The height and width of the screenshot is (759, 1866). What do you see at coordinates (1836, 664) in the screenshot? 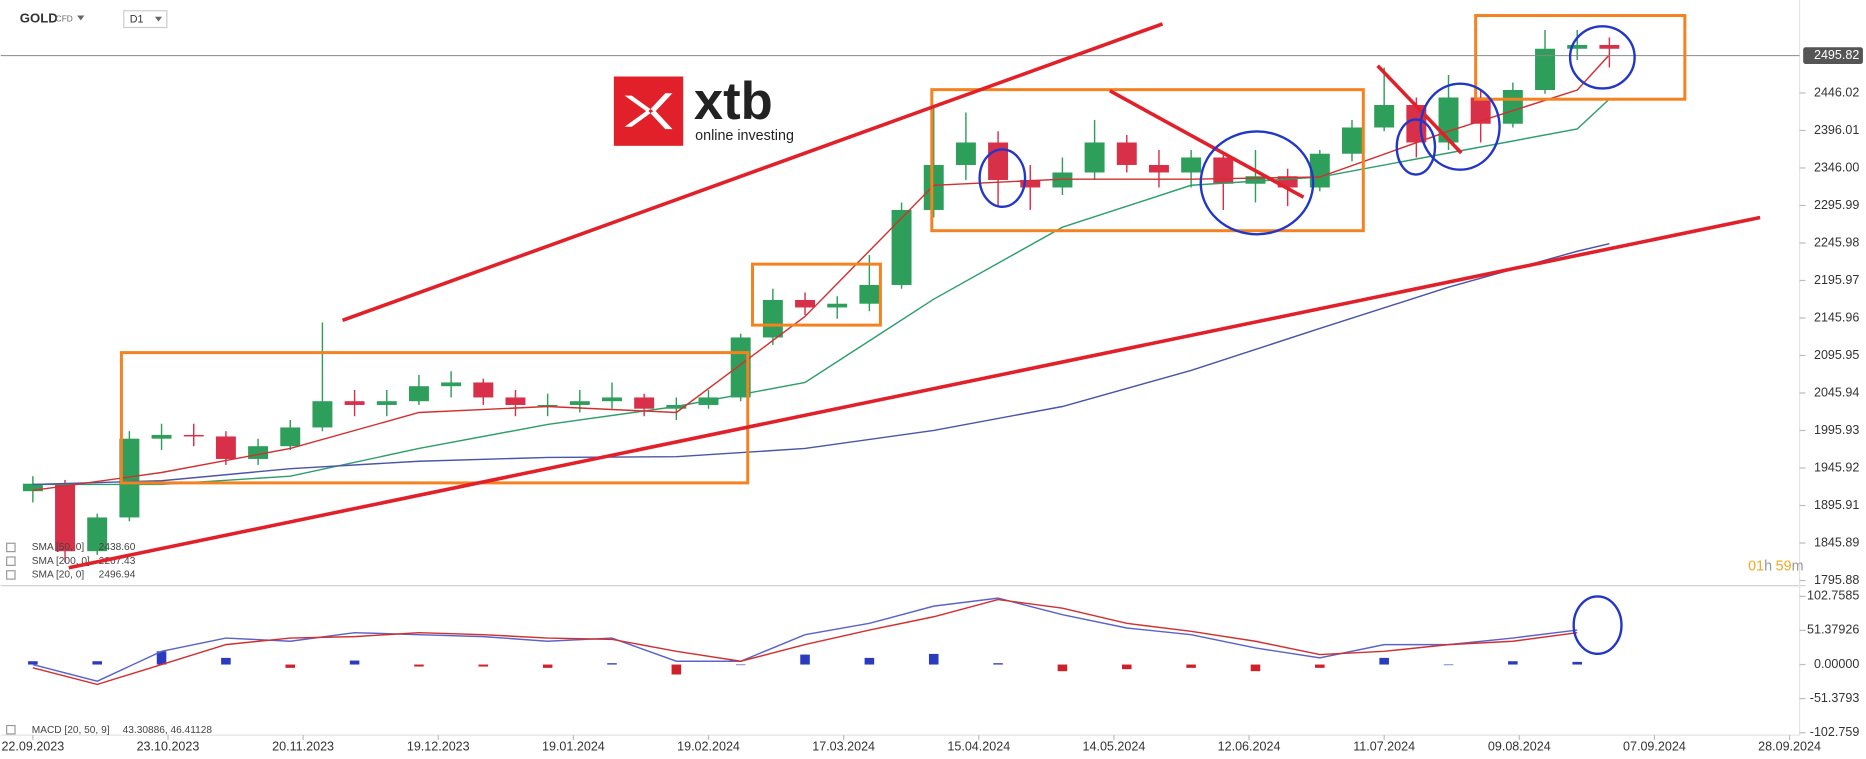
I see `y-tick-label: 0.00000` at bounding box center [1836, 664].